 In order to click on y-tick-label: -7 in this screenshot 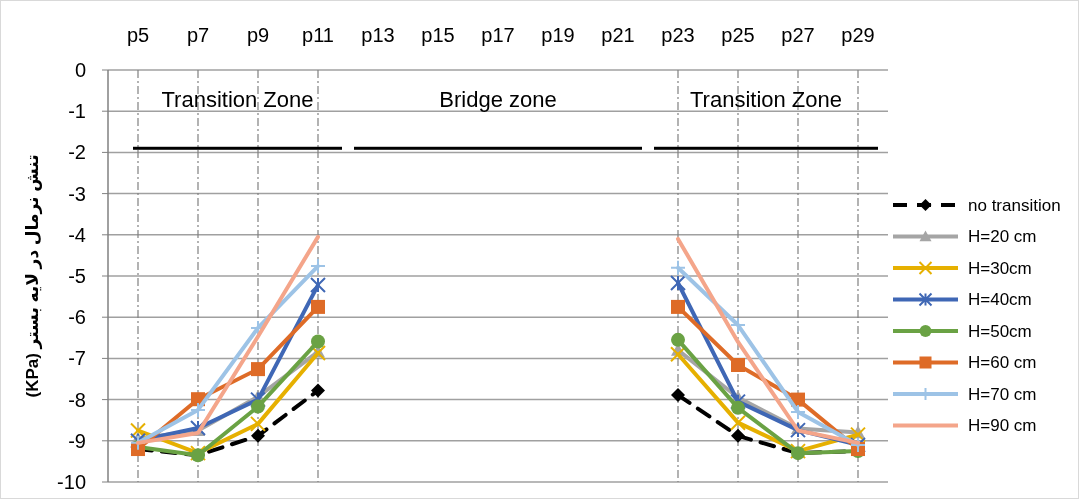, I will do `click(77, 358)`.